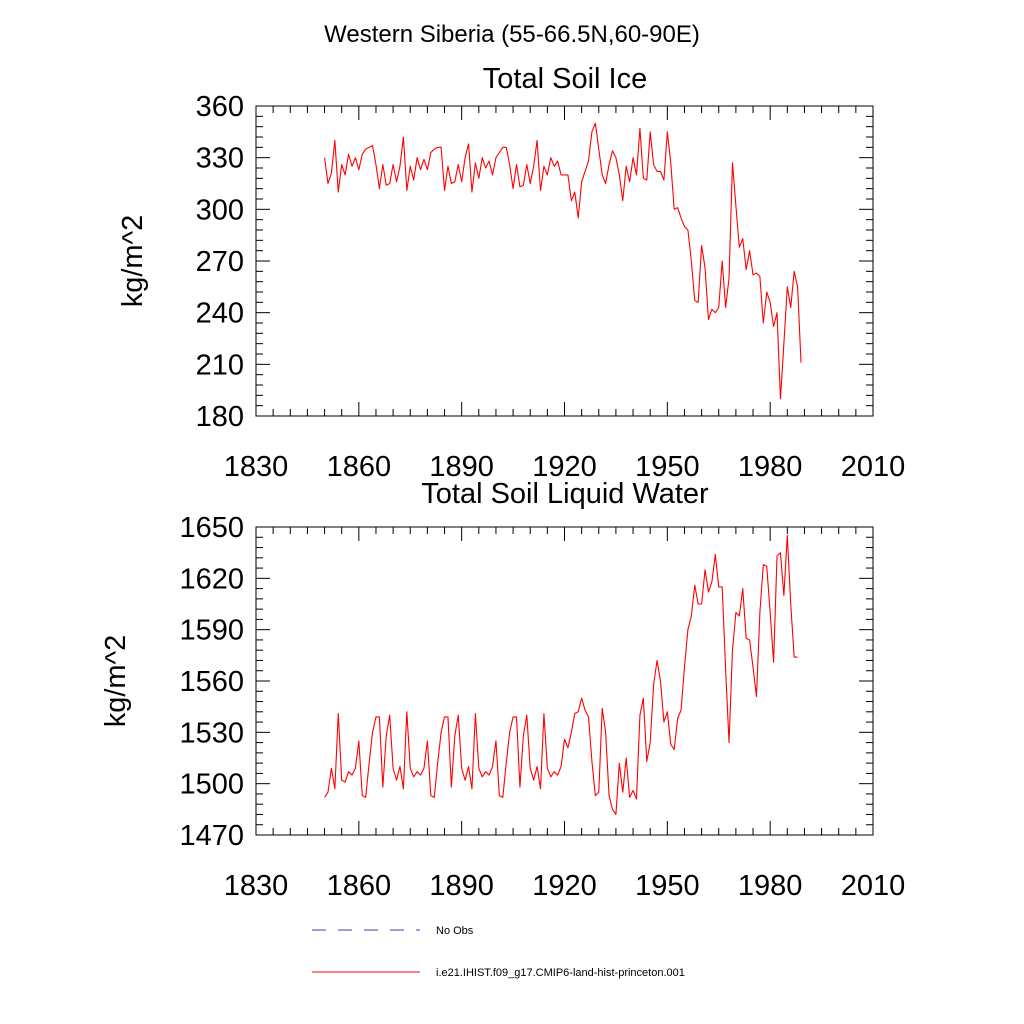 The height and width of the screenshot is (1024, 1024). What do you see at coordinates (565, 494) in the screenshot?
I see `panel-title: Total Soil Liquid Water` at bounding box center [565, 494].